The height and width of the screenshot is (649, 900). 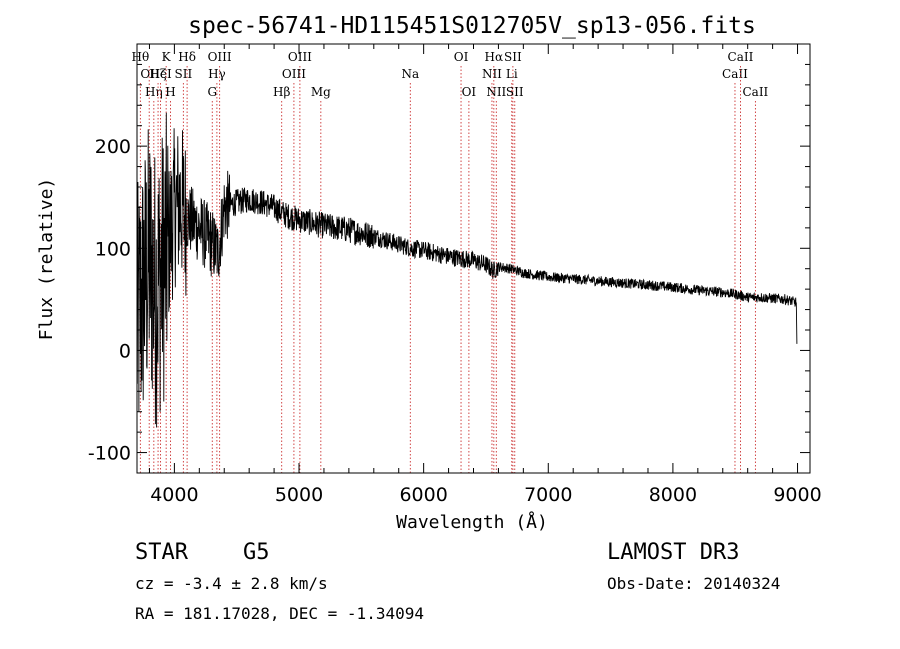 I want to click on x-axis-label: Wavelength (Å), so click(x=472, y=522).